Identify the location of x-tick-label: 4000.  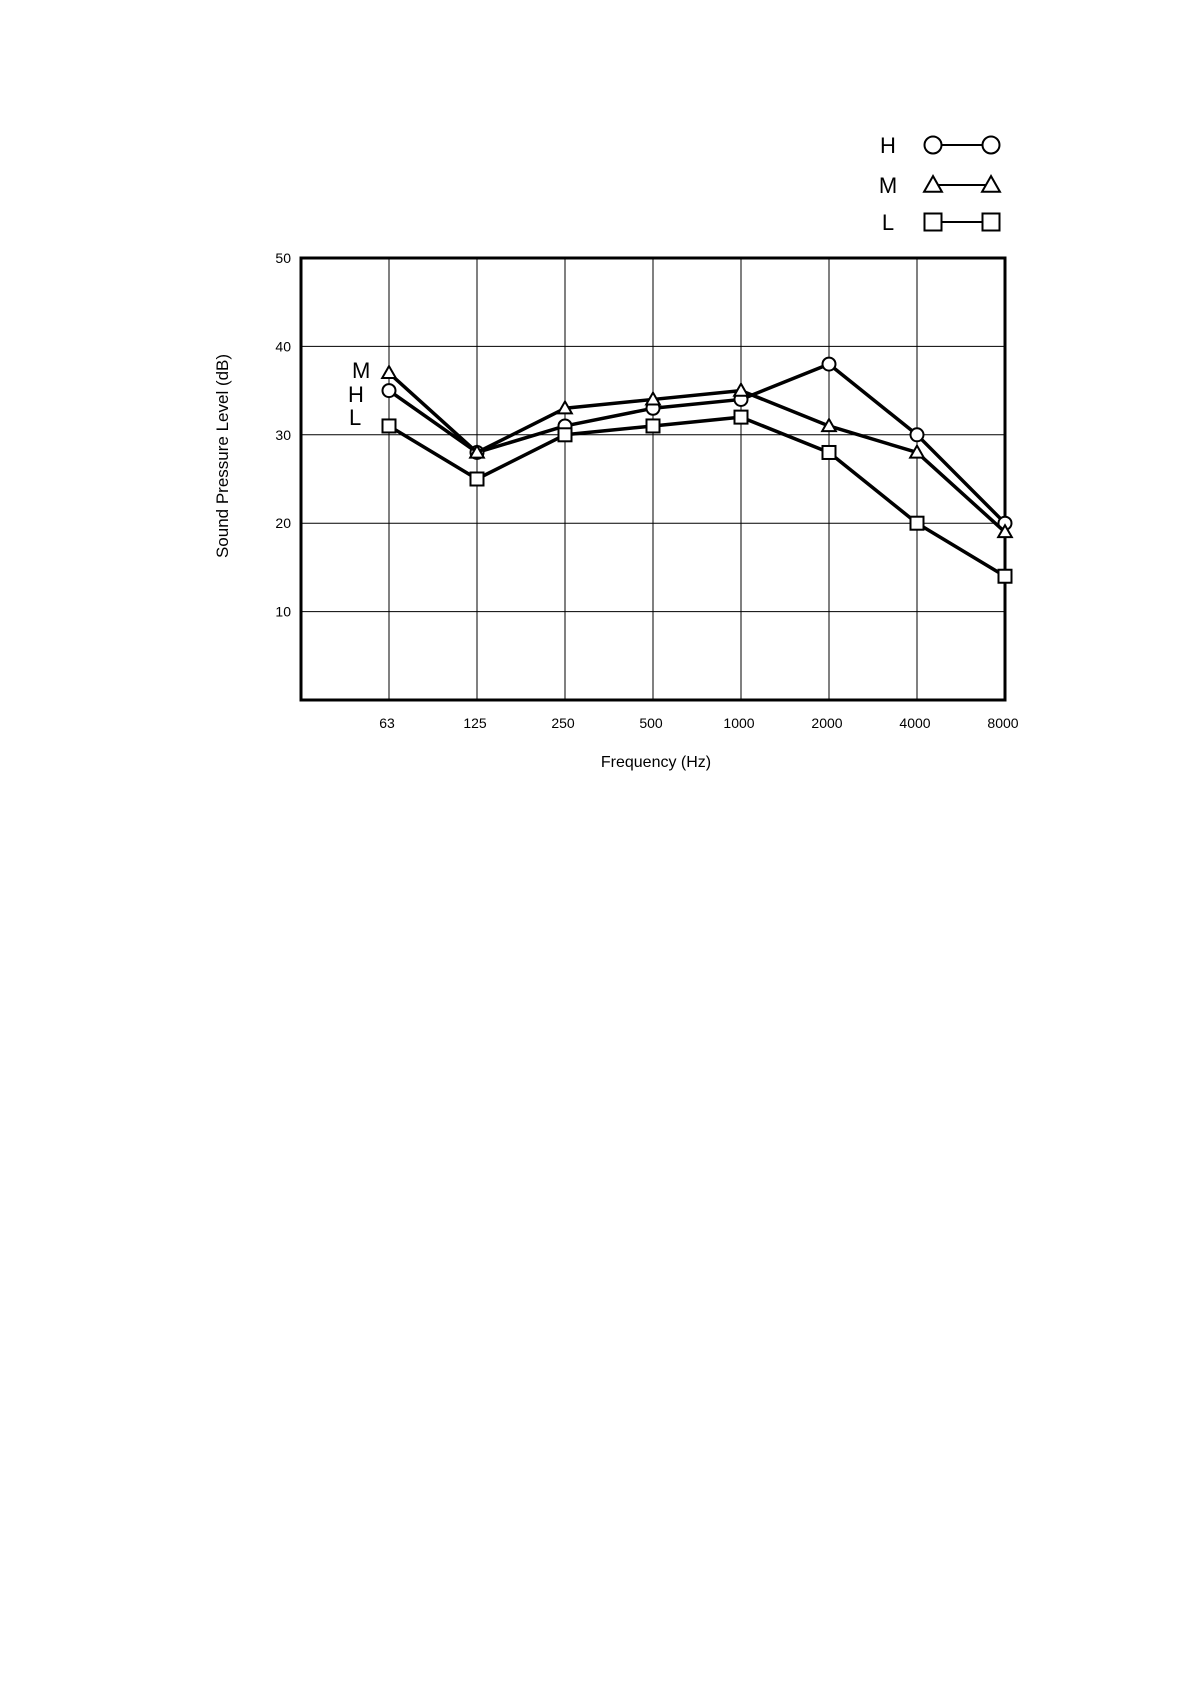
(914, 723).